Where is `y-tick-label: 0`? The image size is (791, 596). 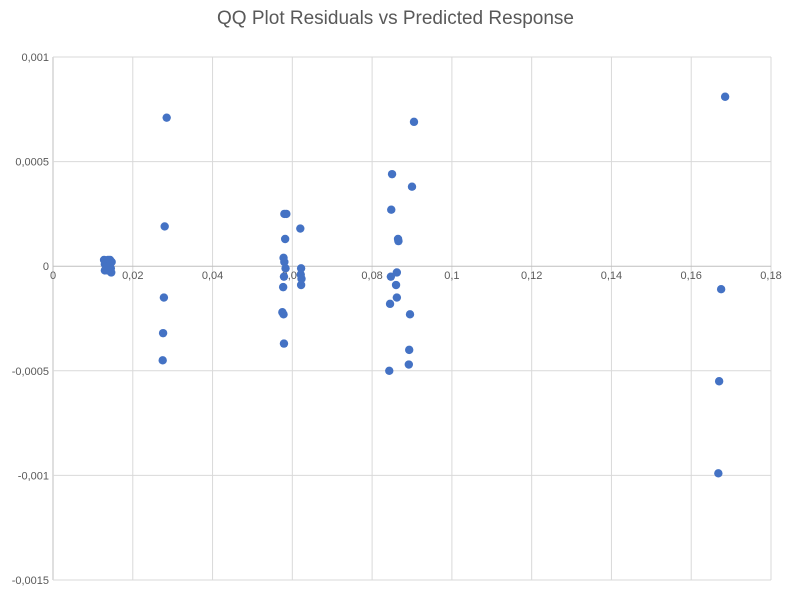 y-tick-label: 0 is located at coordinates (46, 267).